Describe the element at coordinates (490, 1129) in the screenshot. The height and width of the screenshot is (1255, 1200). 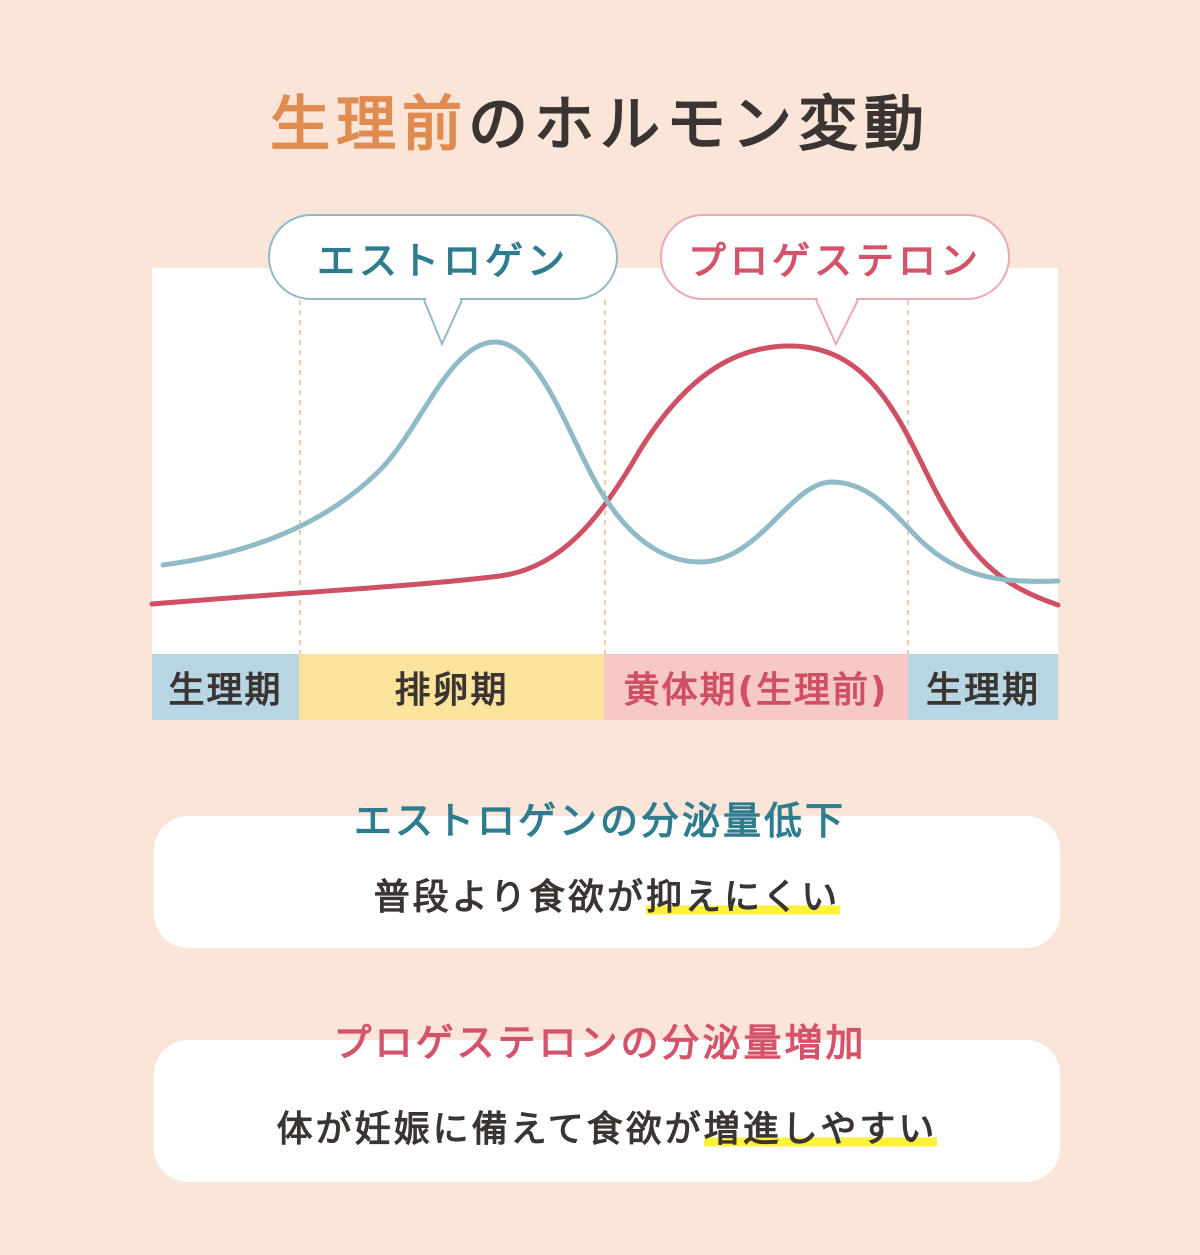
I see `card-text-plain: 体が妊娠に備えて食欲が` at that location.